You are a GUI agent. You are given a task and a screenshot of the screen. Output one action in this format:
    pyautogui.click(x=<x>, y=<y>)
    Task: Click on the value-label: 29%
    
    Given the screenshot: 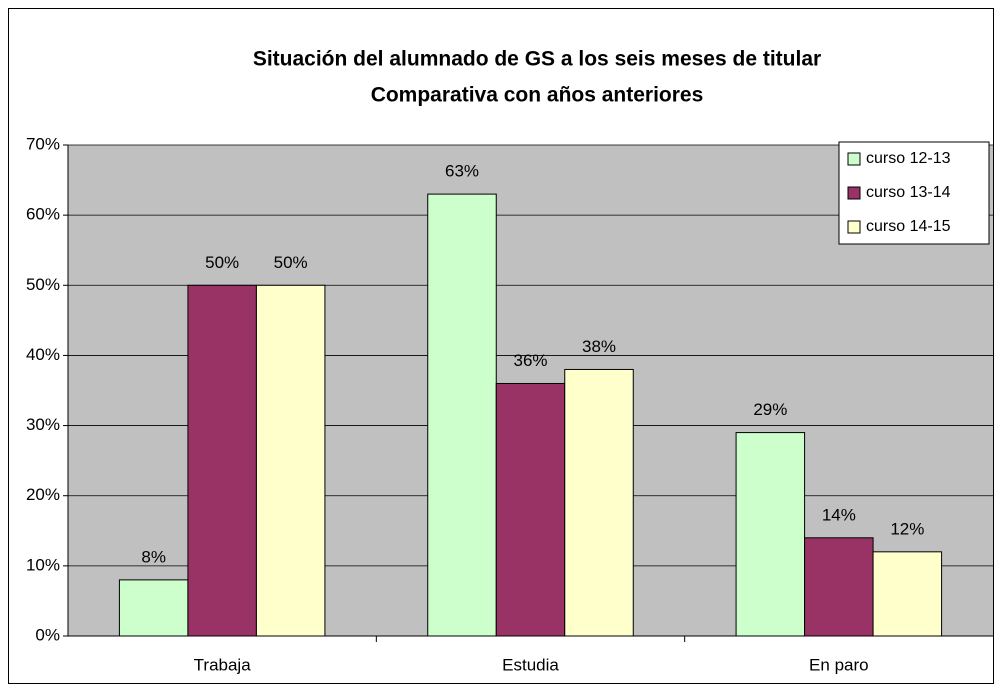 What is the action you would take?
    pyautogui.click(x=770, y=409)
    